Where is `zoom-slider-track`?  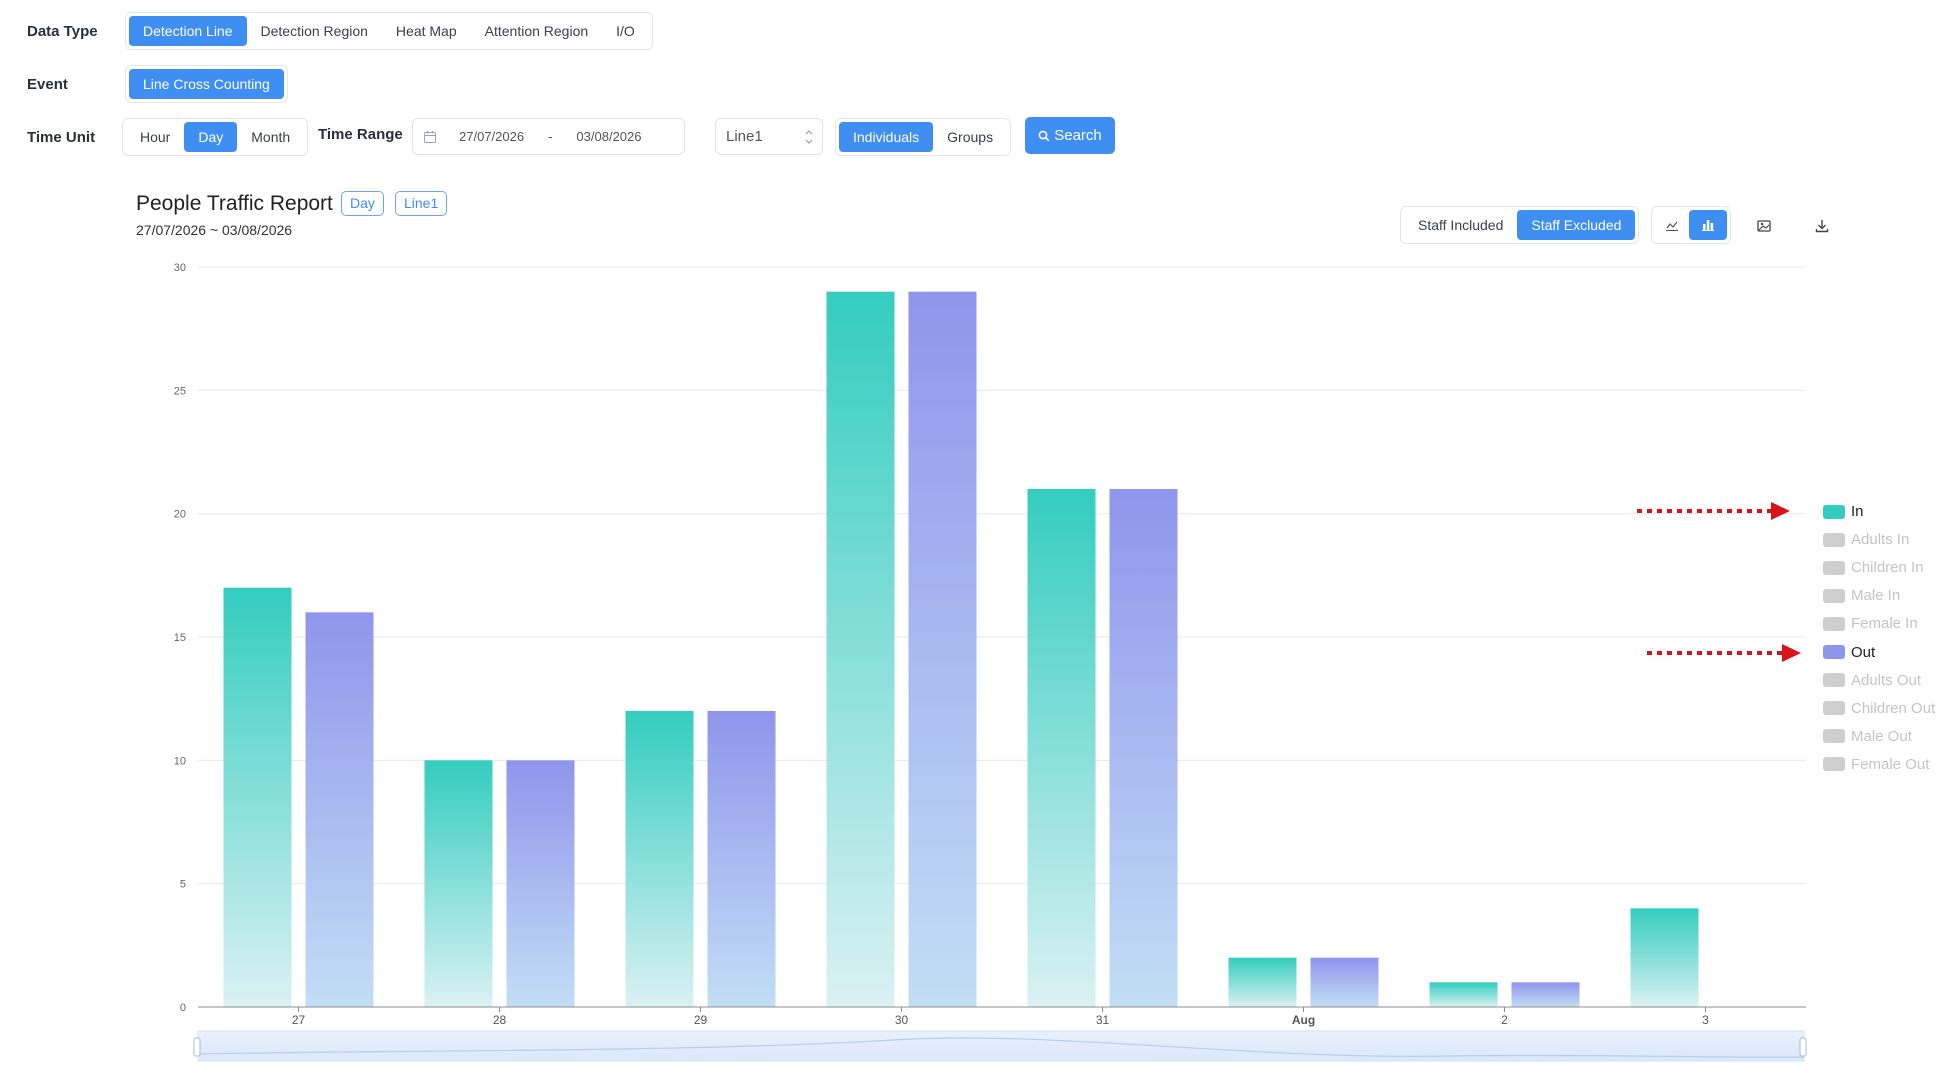 zoom-slider-track is located at coordinates (1001, 1046).